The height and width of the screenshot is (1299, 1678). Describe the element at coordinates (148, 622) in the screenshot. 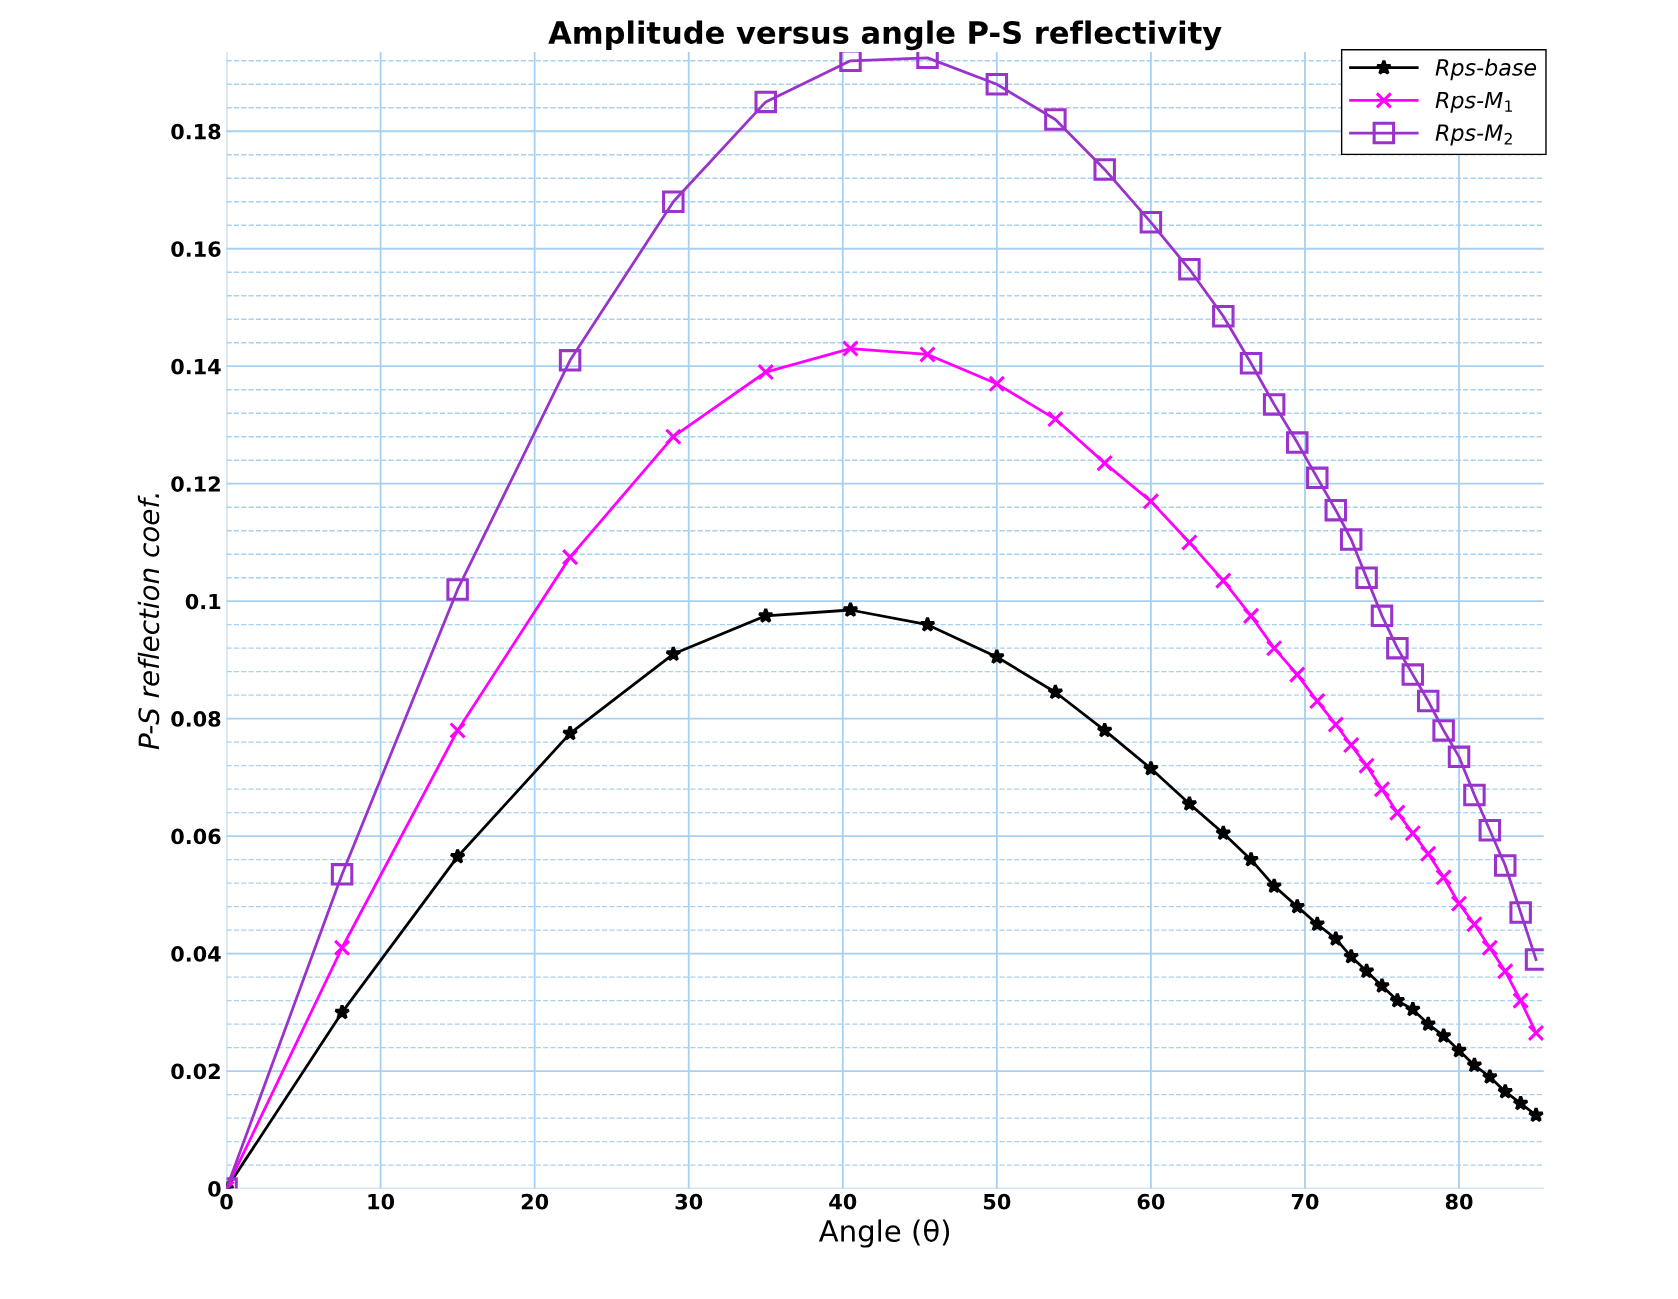

I see `y-axis-title: P-S reflection coef.` at that location.